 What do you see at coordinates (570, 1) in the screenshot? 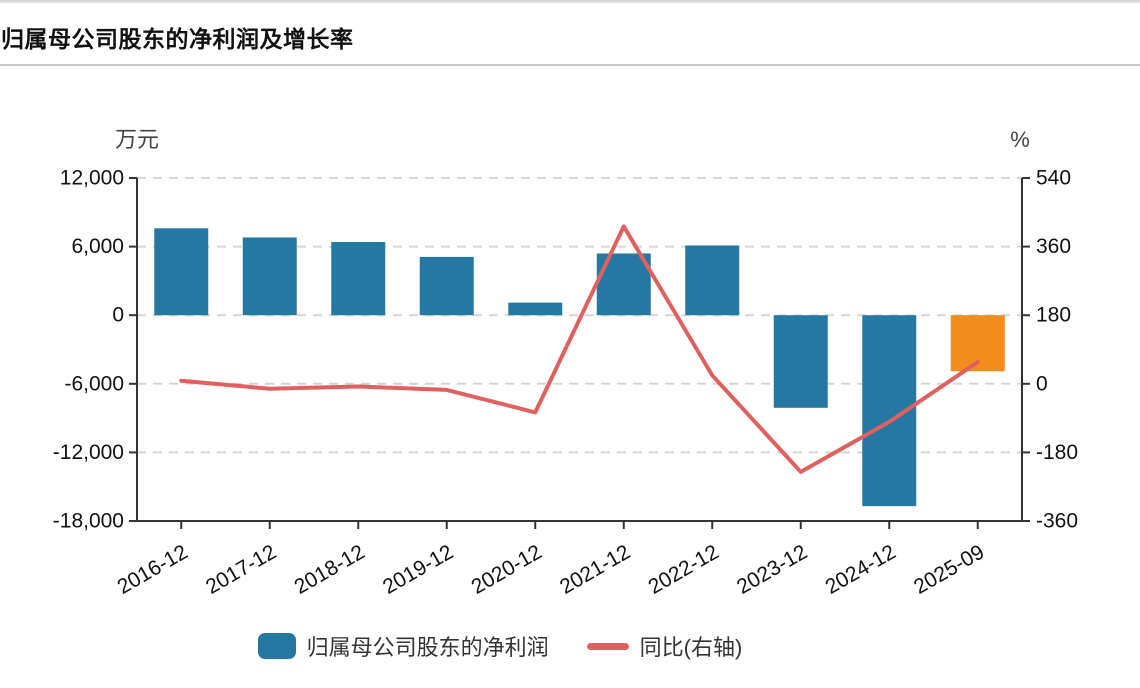
I see `card-top-border` at bounding box center [570, 1].